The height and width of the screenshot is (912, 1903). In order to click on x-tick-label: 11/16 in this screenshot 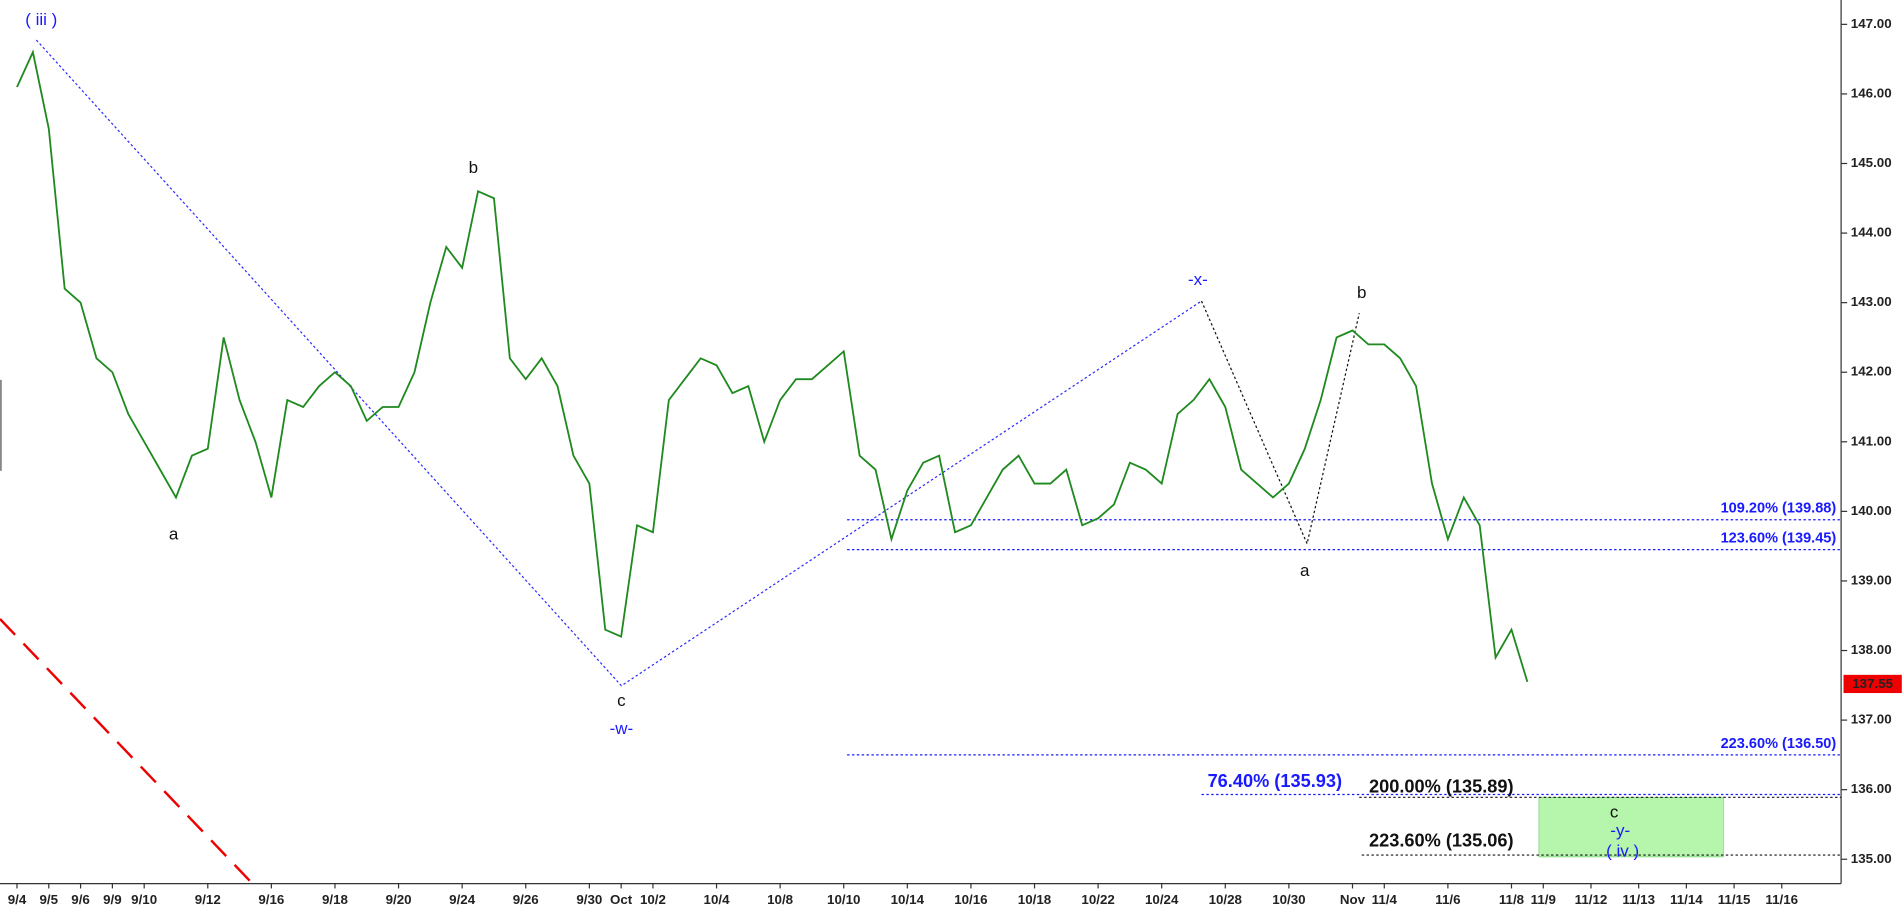, I will do `click(1781, 899)`.